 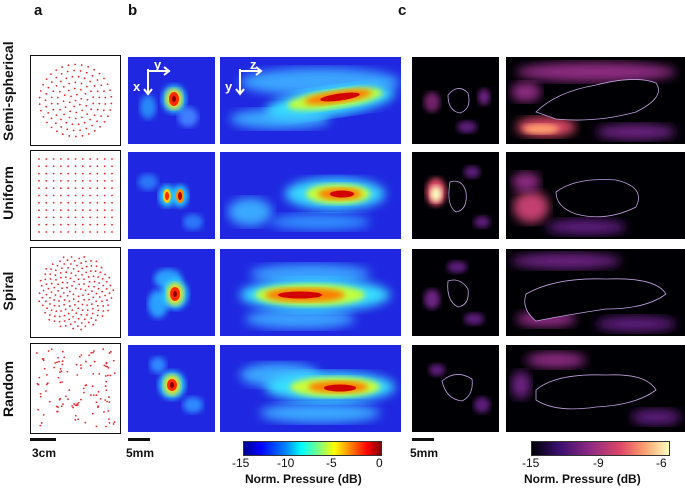 I want to click on row-label-spiral: Spiral, so click(x=8, y=291).